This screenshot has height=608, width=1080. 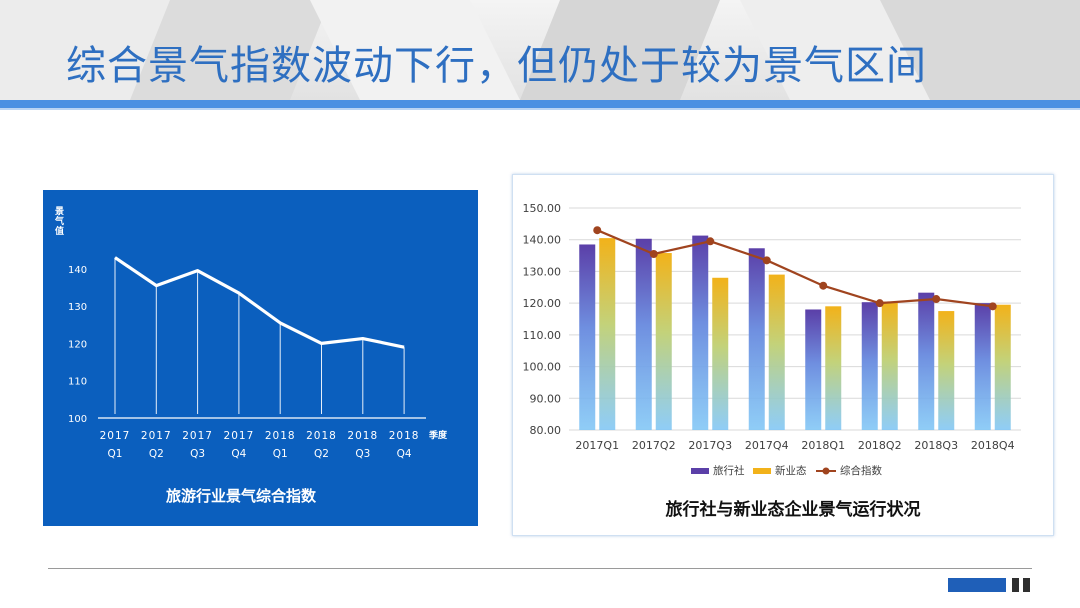 I want to click on legend-swatch-travel, so click(x=700, y=471).